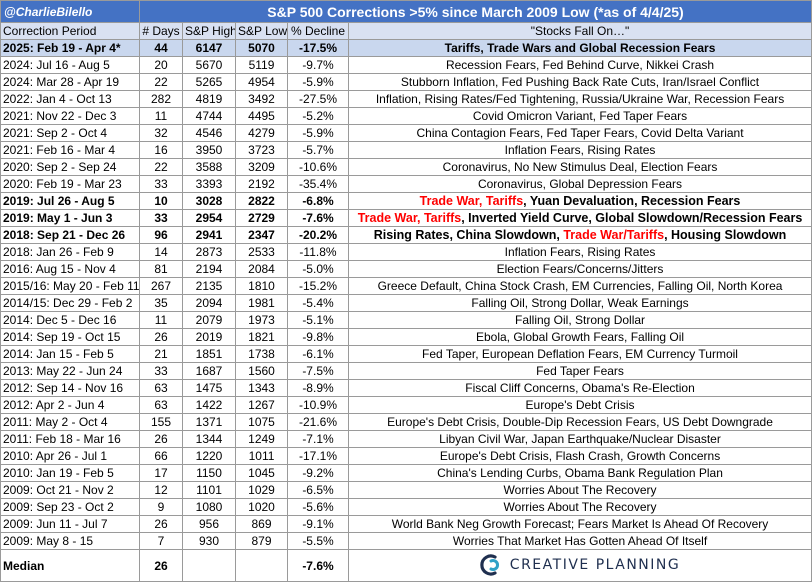 Image resolution: width=812 pixels, height=582 pixels. Describe the element at coordinates (318, 65) in the screenshot. I see `decline-cell: -9.7%` at that location.